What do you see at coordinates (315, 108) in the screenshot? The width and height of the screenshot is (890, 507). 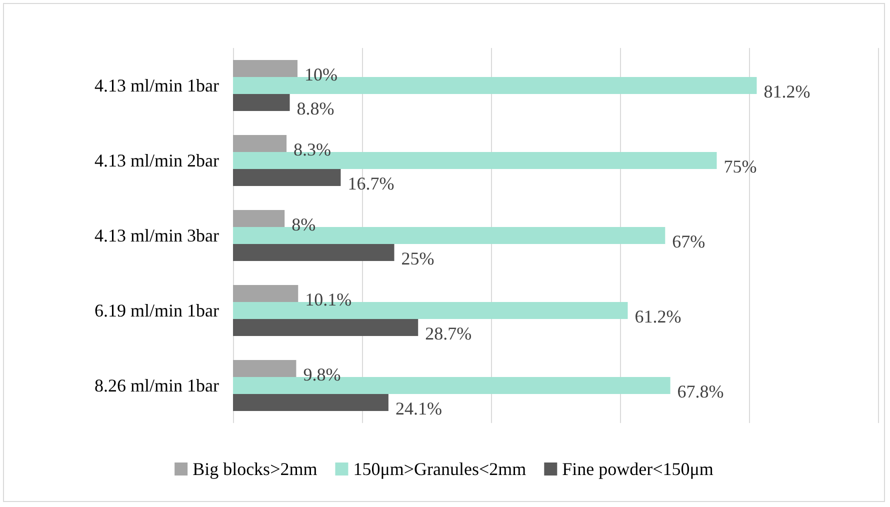 I see `data-label: 8.8%` at bounding box center [315, 108].